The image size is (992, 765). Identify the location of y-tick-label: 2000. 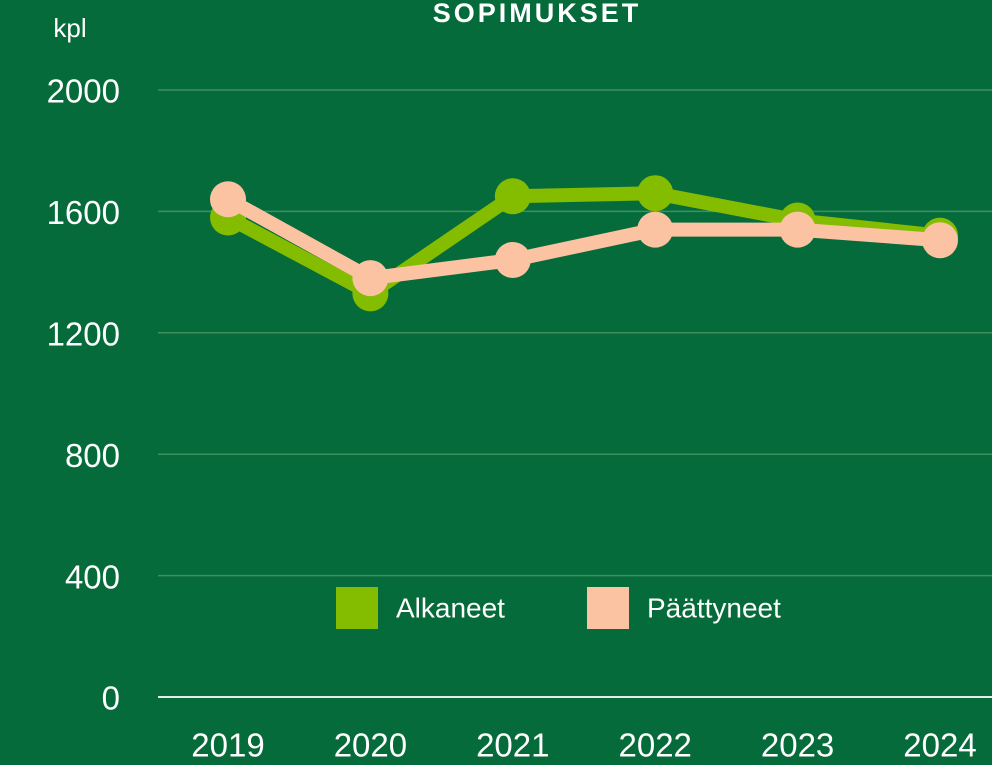
(83, 91).